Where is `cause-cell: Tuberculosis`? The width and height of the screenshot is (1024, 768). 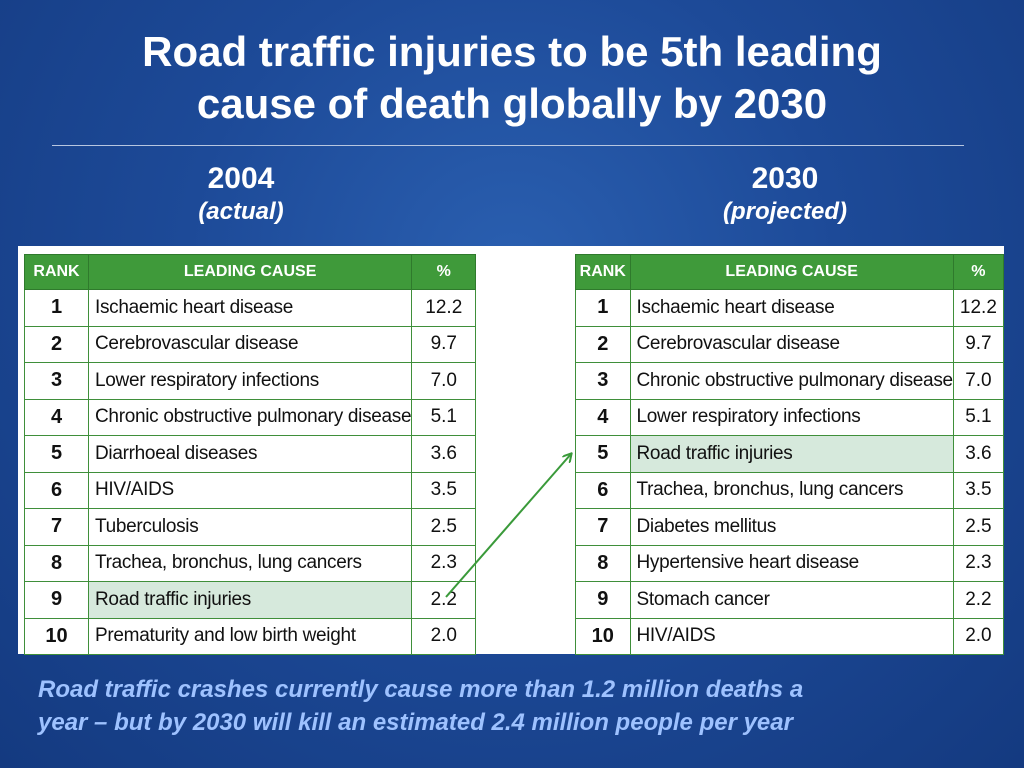
cause-cell: Tuberculosis is located at coordinates (250, 527).